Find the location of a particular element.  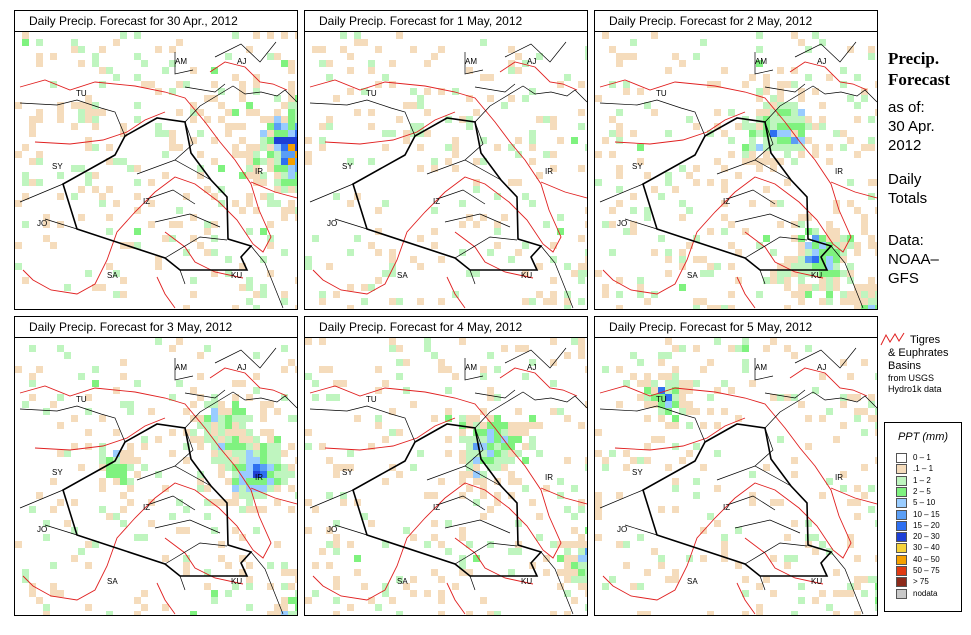

basin-key-line: & Euphrates is located at coordinates (918, 353).